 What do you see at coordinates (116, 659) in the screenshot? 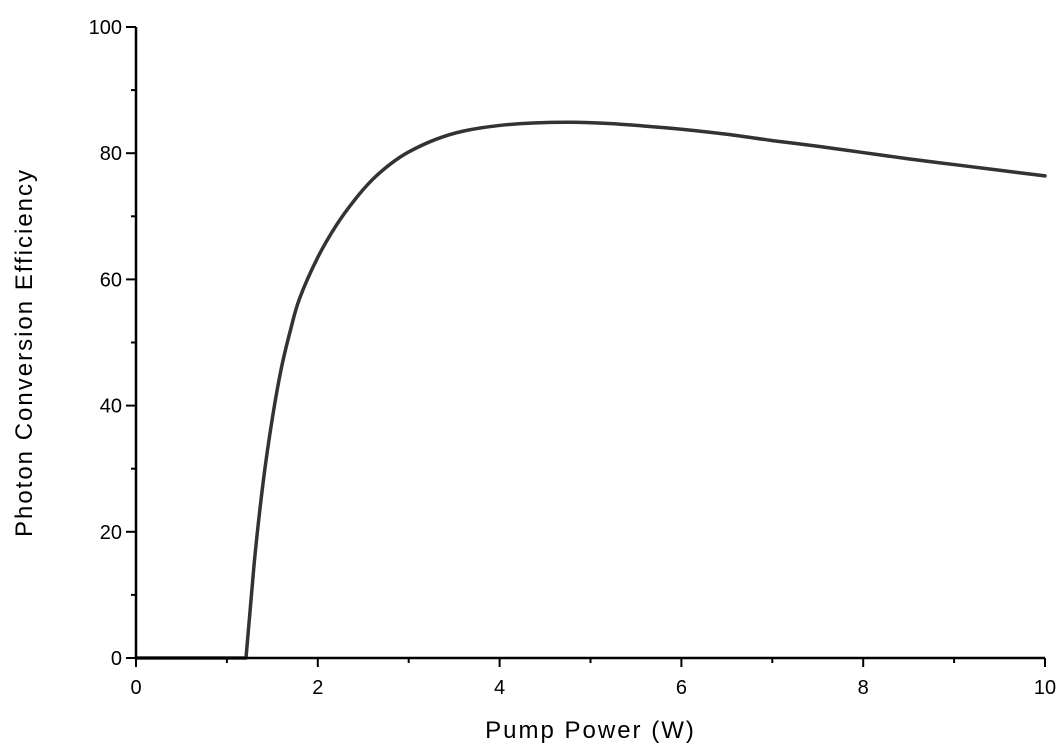
I see `y-tick-label: 0` at bounding box center [116, 659].